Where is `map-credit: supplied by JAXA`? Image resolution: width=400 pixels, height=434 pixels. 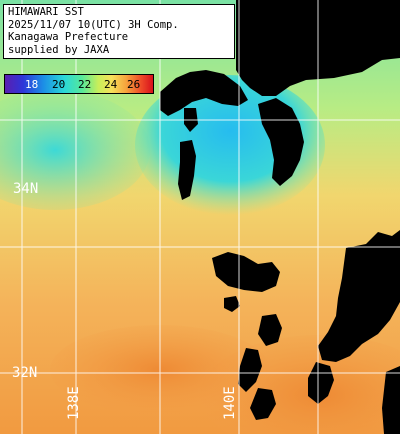 map-credit: supplied by JAXA is located at coordinates (59, 49).